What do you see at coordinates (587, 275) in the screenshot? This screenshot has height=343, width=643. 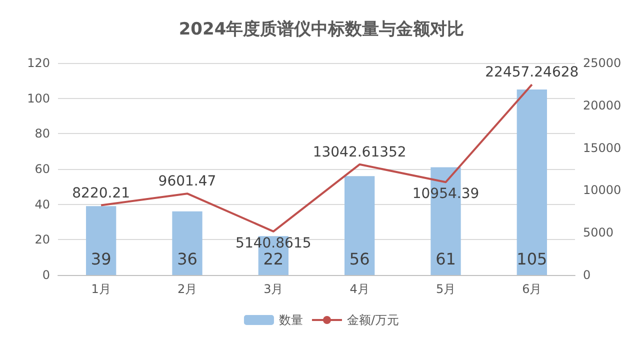 I see `y2-tick-label: 0` at bounding box center [587, 275].